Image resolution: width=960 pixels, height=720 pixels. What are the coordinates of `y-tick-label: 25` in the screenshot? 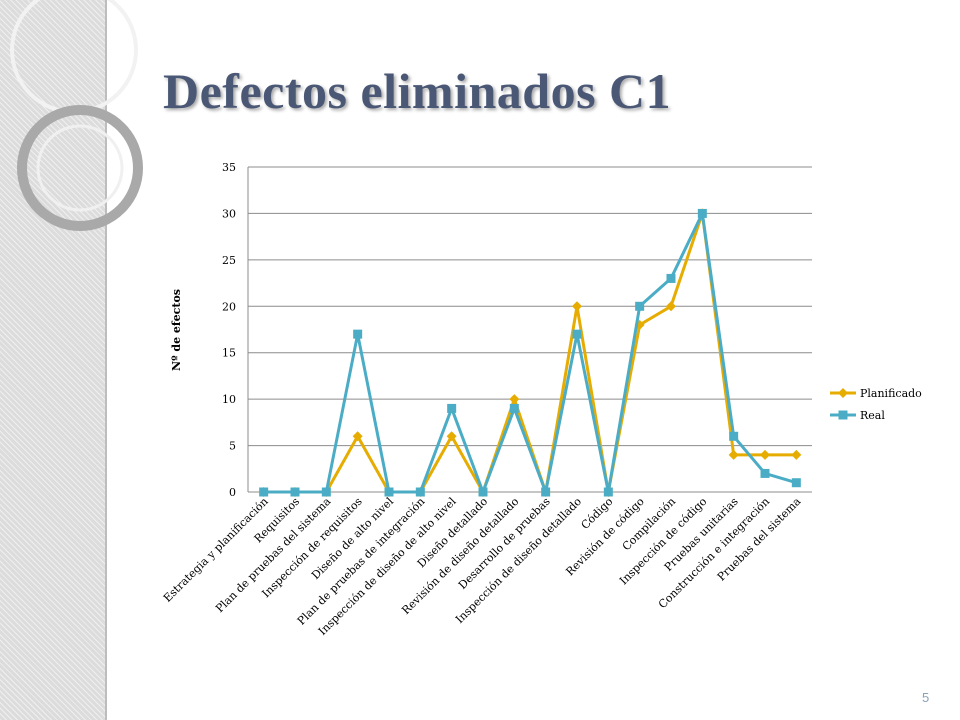 It's located at (229, 260).